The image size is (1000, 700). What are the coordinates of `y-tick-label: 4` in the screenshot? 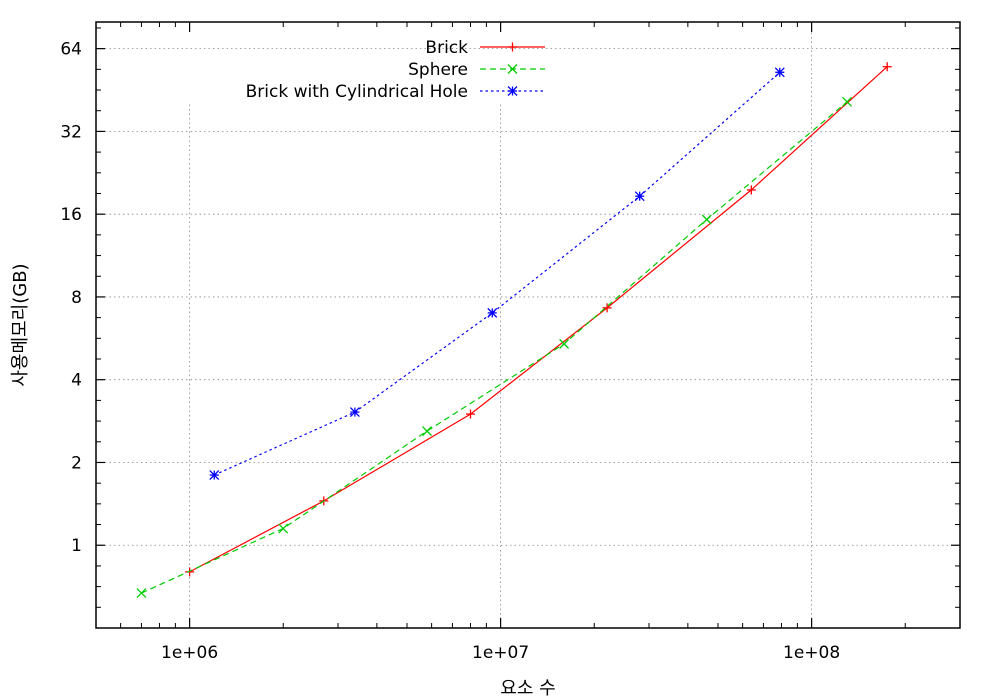 It's located at (76, 381).